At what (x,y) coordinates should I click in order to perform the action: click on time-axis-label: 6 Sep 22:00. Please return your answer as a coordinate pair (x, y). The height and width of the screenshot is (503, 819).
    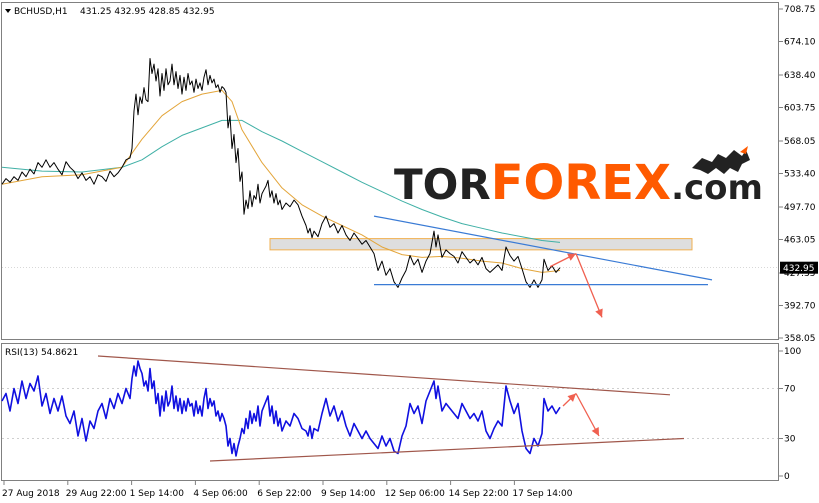
    Looking at the image, I should click on (284, 494).